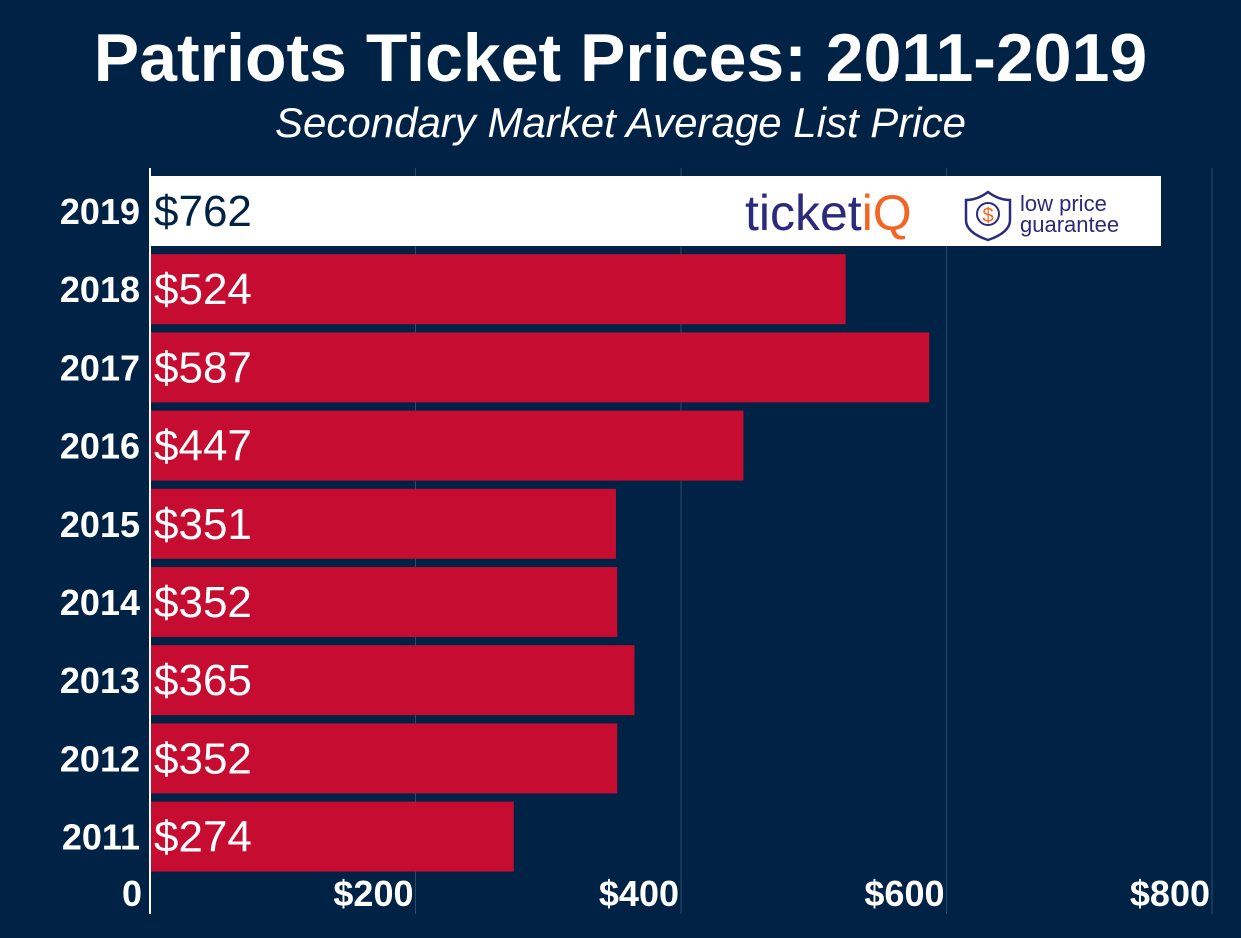  I want to click on value-label: $365, so click(203, 680).